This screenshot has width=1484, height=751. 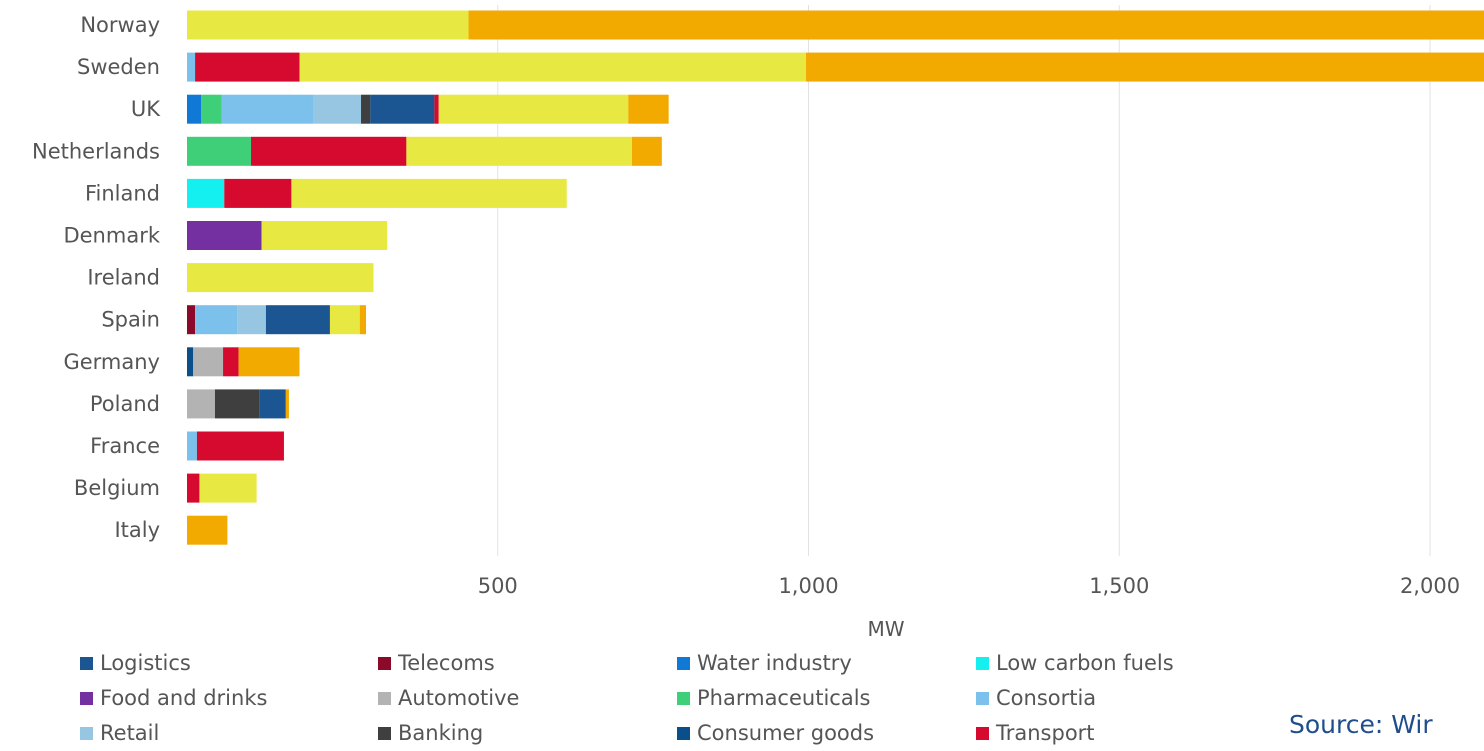 I want to click on legend-item: Pharmaceuticals, so click(x=773, y=698).